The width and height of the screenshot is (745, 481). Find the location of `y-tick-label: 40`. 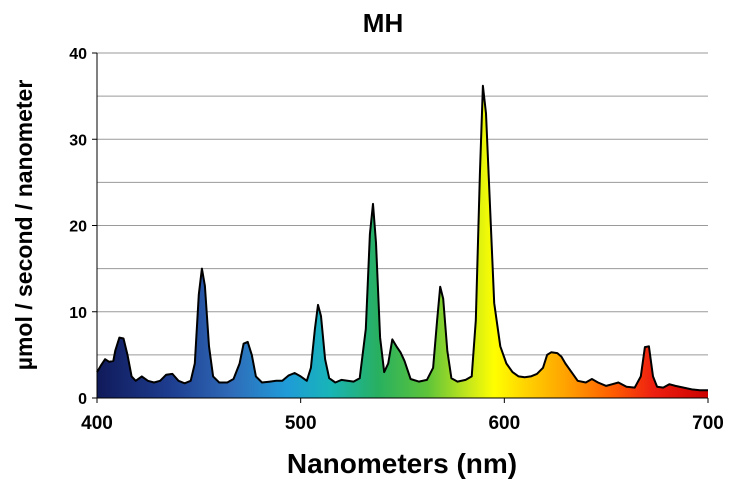

y-tick-label: 40 is located at coordinates (78, 54).